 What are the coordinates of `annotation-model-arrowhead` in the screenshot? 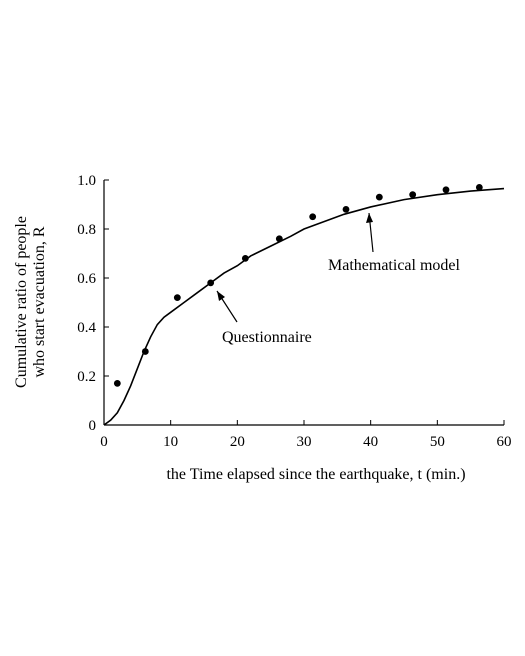 It's located at (369, 218).